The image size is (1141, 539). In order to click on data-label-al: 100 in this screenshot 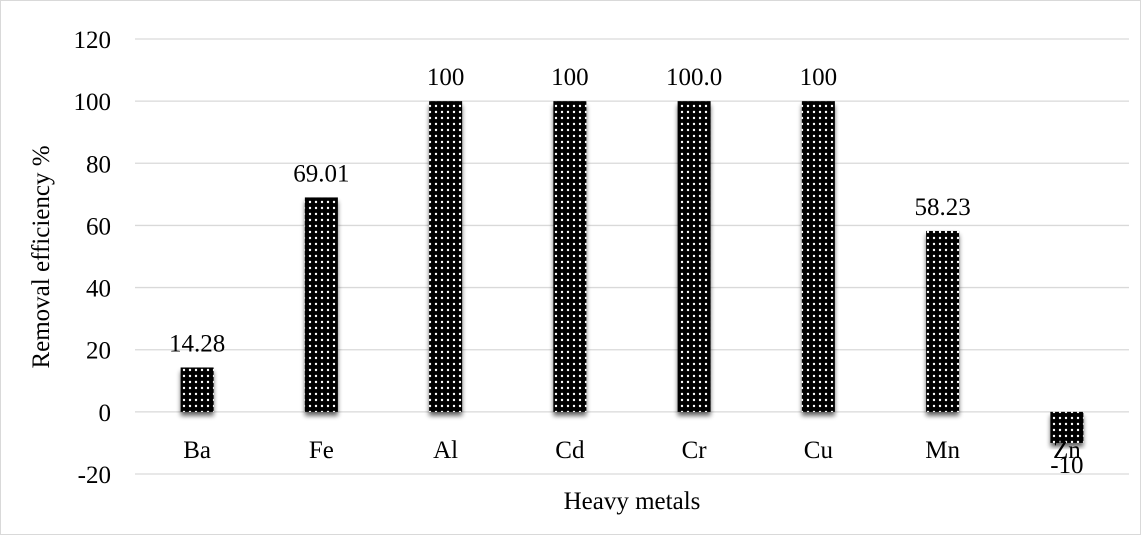, I will do `click(446, 77)`.